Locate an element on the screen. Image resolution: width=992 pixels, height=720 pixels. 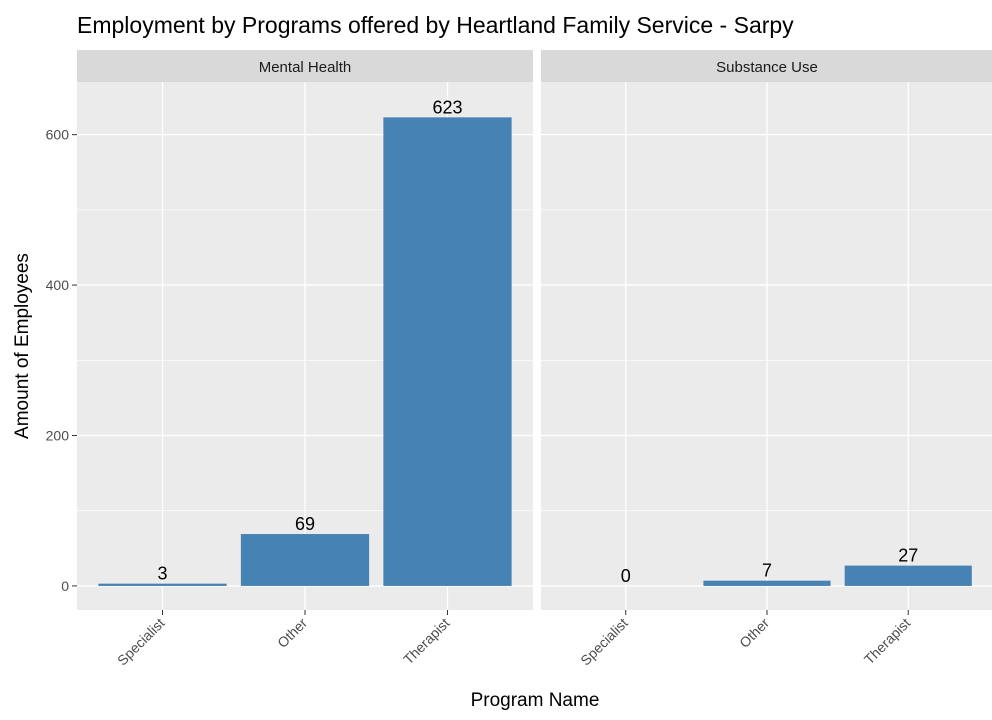
facet-strip-label: Mental Health is located at coordinates (305, 67).